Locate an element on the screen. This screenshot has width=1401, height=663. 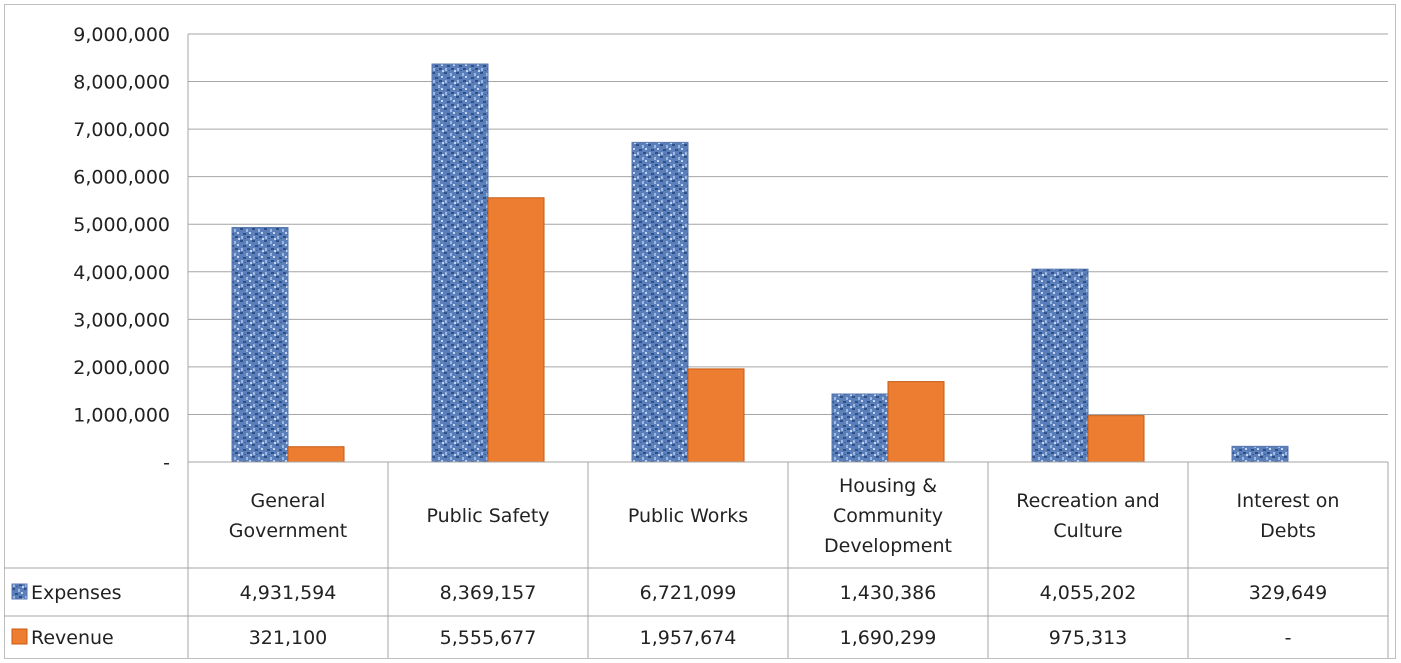
table-cell-value: 975,313 is located at coordinates (1088, 638).